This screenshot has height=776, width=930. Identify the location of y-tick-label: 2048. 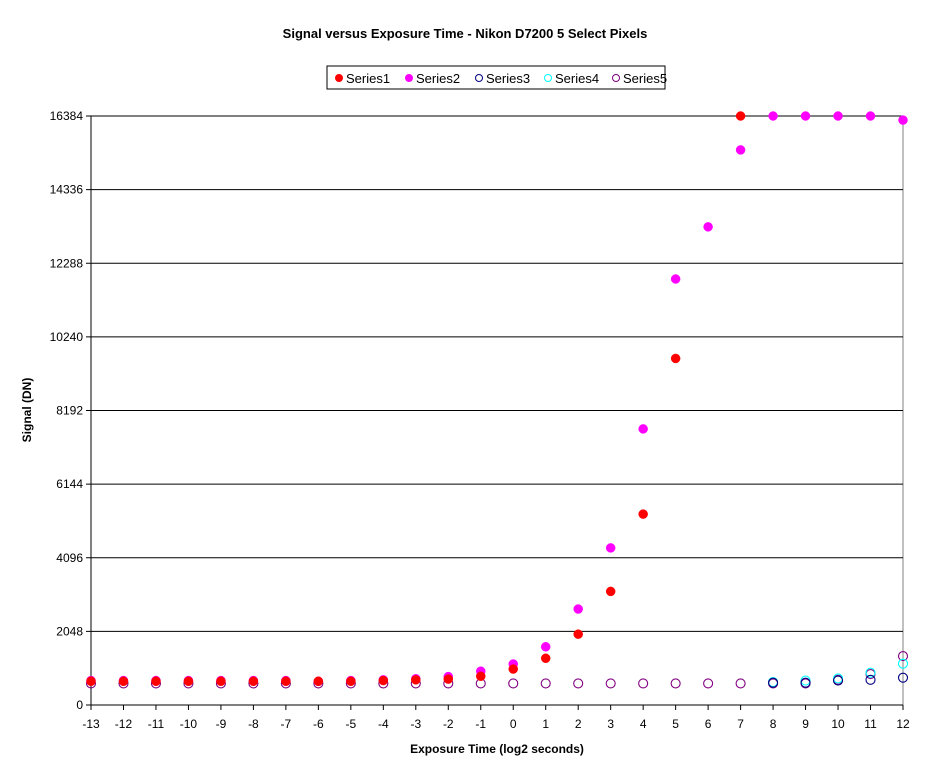
(69, 631).